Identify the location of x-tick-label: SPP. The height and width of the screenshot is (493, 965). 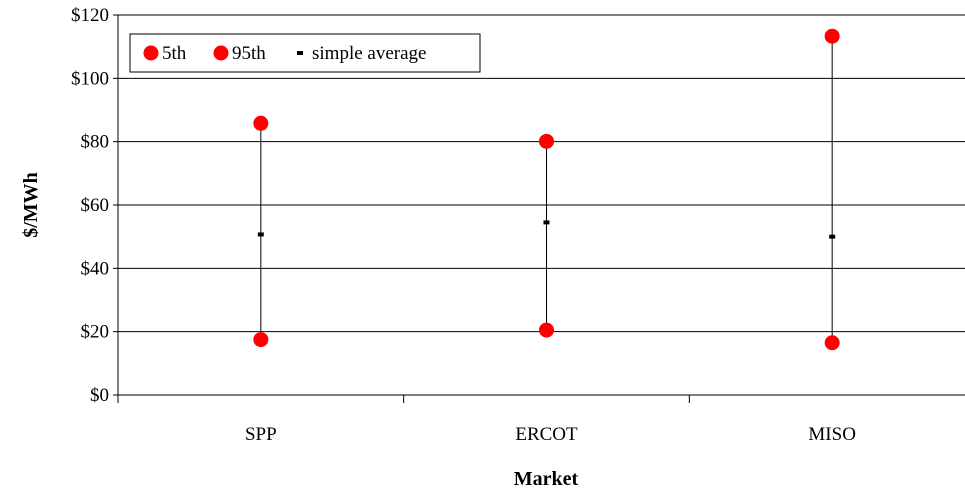
(261, 434).